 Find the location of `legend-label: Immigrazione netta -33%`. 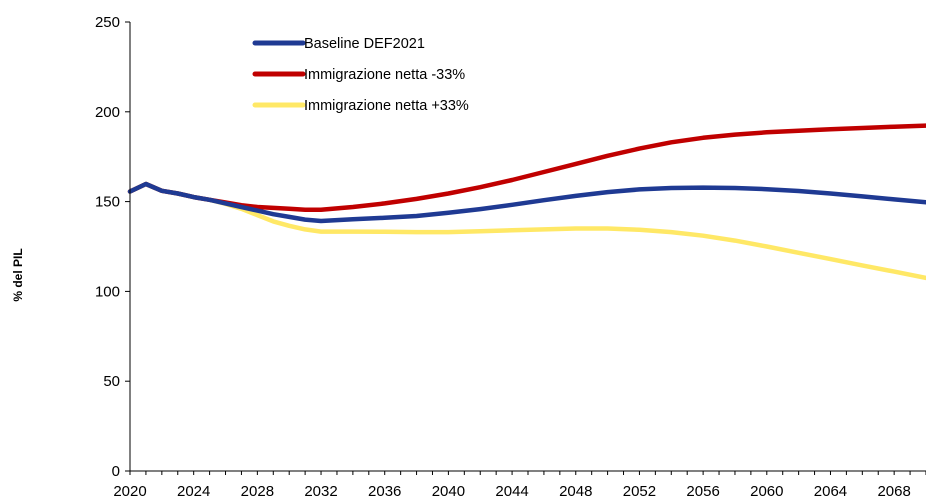

legend-label: Immigrazione netta -33% is located at coordinates (384, 75).